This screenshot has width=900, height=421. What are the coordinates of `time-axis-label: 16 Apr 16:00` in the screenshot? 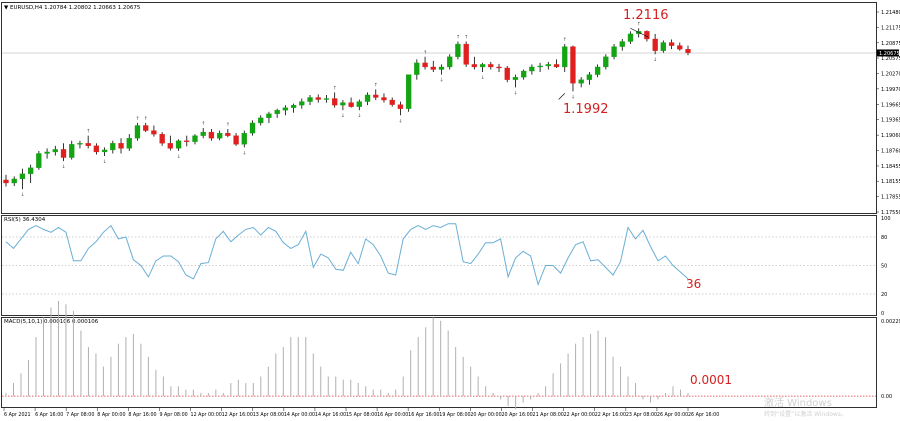 It's located at (423, 415).